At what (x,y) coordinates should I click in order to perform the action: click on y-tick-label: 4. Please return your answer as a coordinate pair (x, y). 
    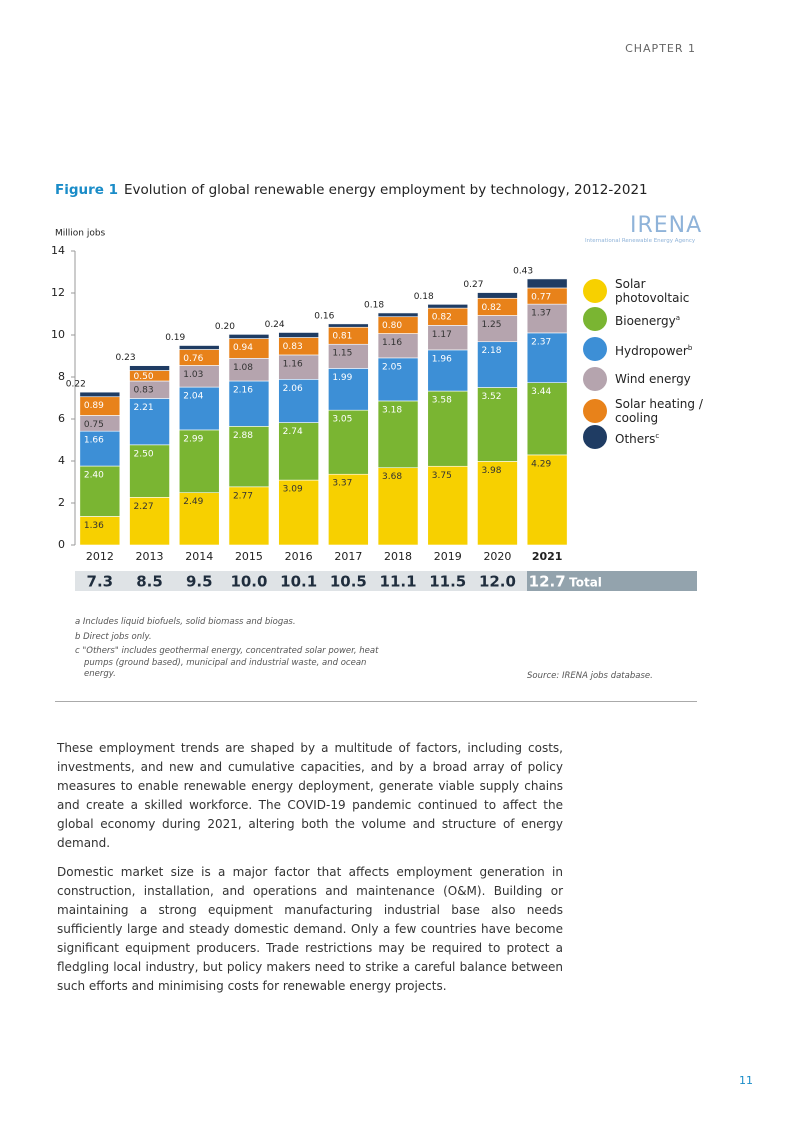
    Looking at the image, I should click on (61, 460).